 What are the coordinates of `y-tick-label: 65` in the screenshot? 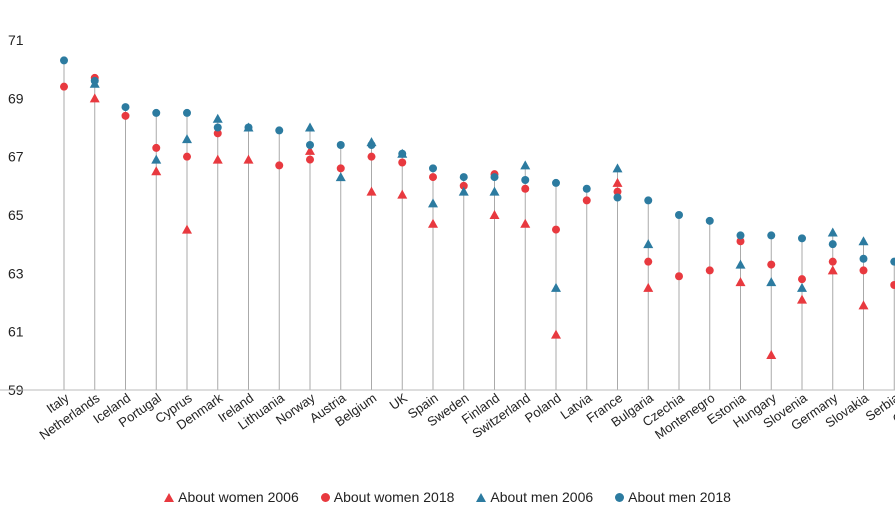 It's located at (16, 215).